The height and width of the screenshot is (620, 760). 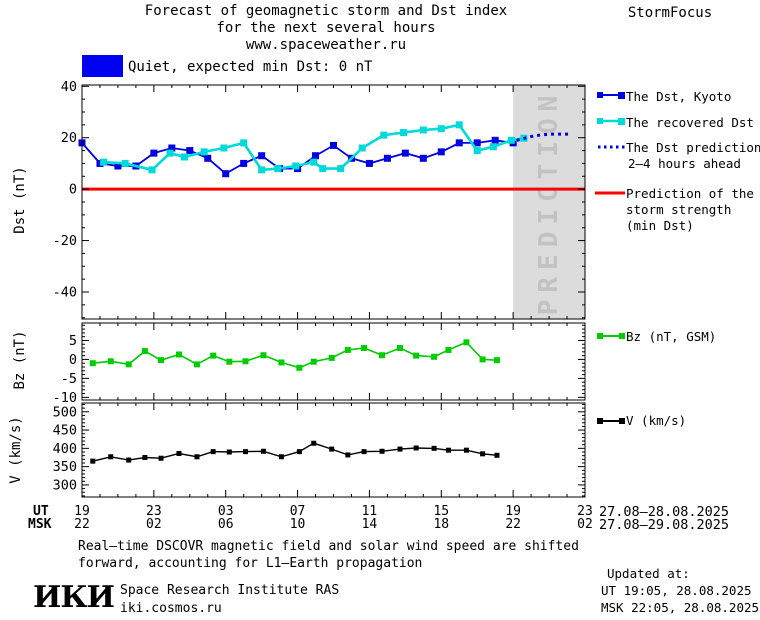 I want to click on site-url-link: www.spaceweather.ru, so click(x=326, y=45).